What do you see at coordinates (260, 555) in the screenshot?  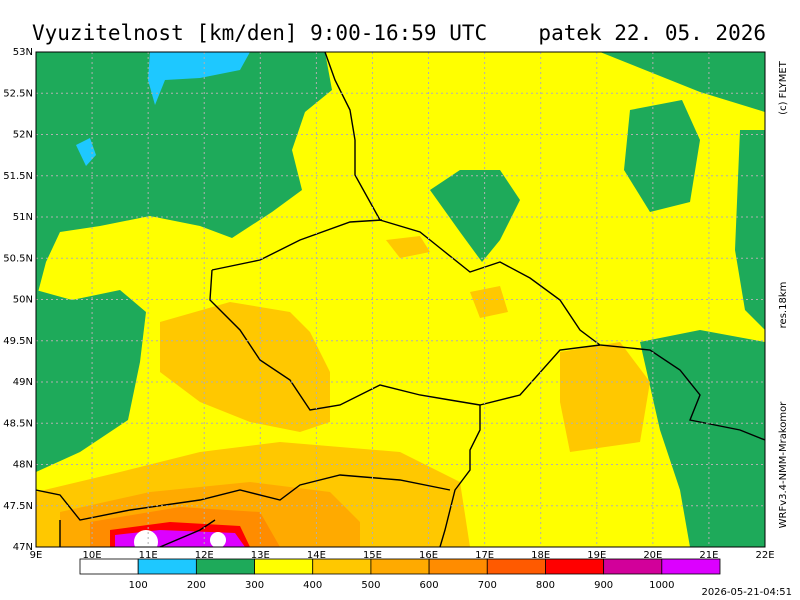 I see `lon-label: 13E` at bounding box center [260, 555].